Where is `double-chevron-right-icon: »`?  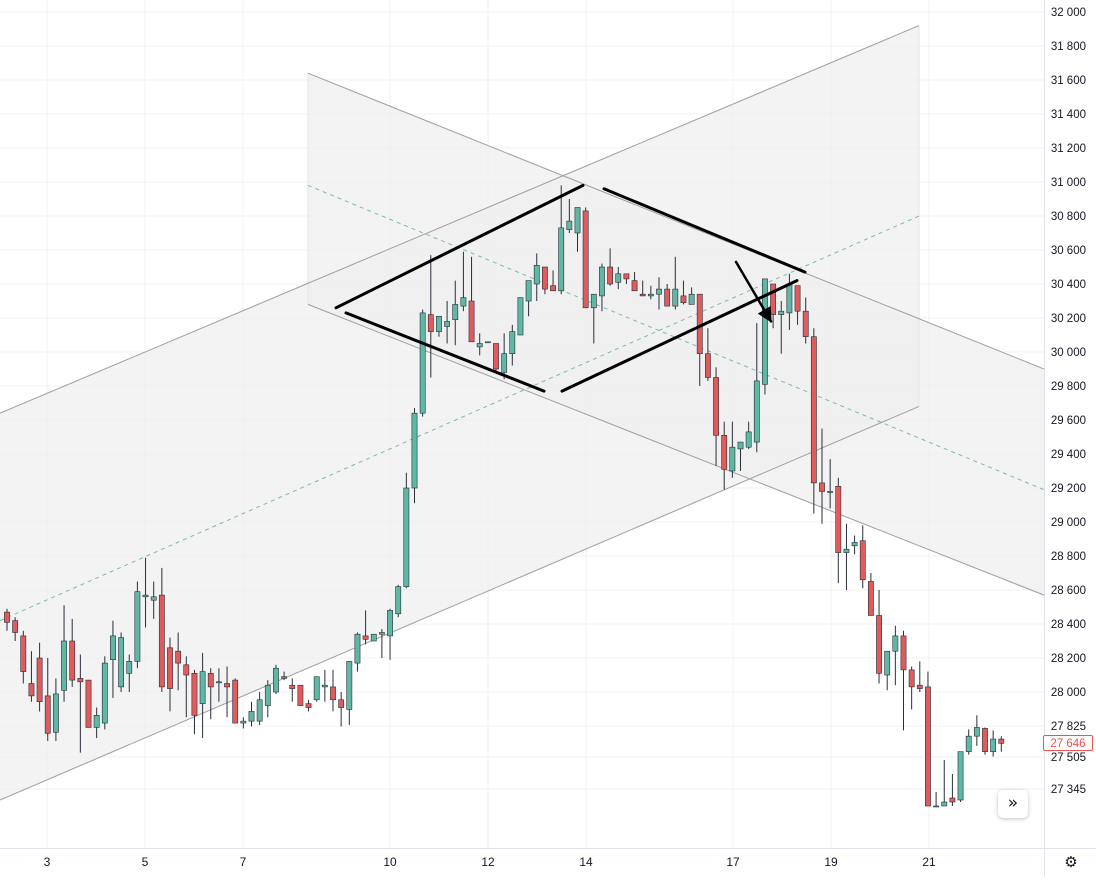
double-chevron-right-icon: » is located at coordinates (1013, 803).